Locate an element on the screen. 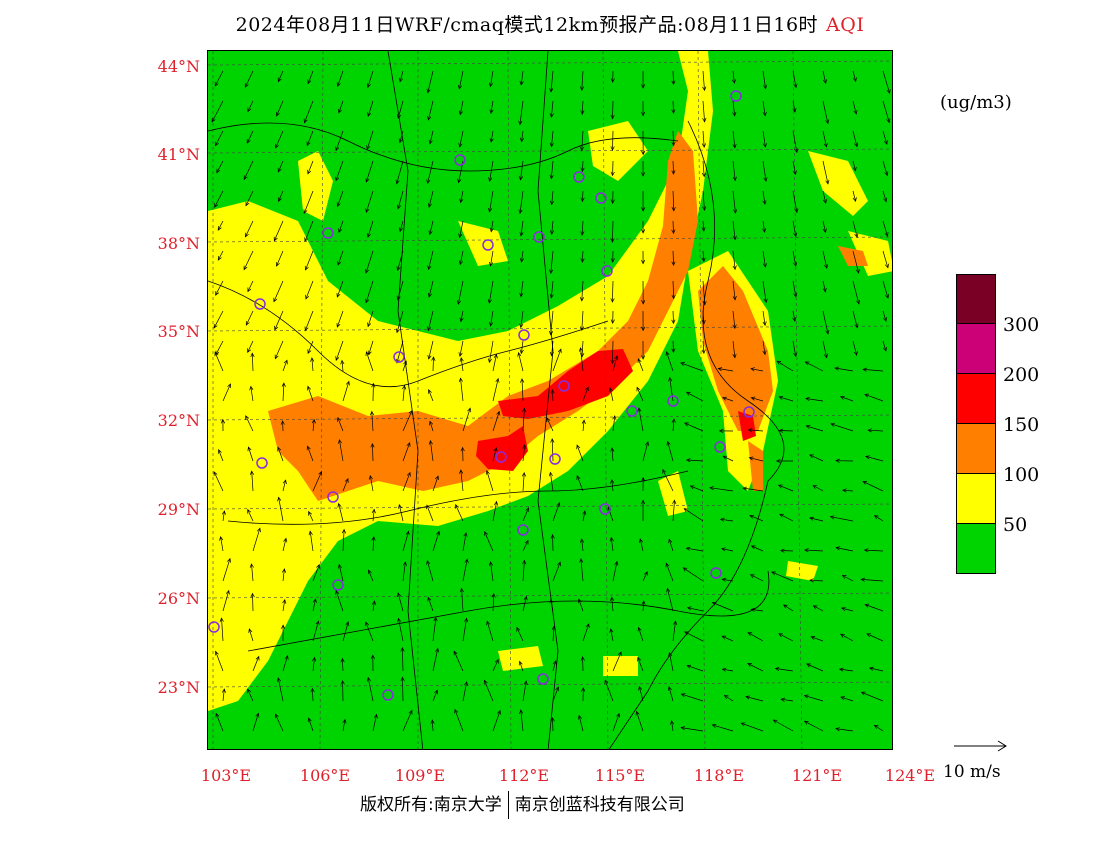  latitude-label: 32°N is located at coordinates (178, 420).